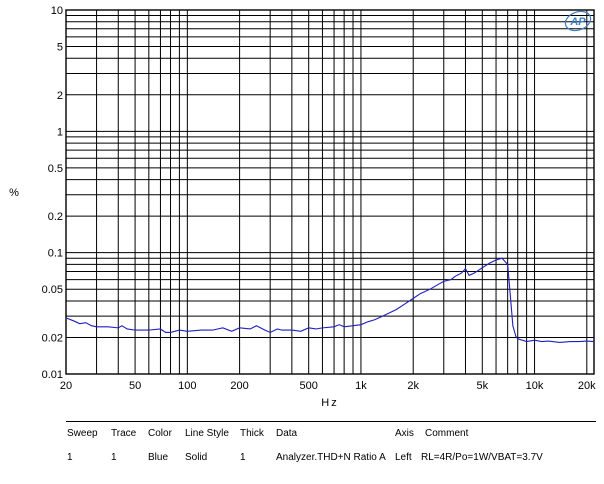 Image resolution: width=604 pixels, height=484 pixels. I want to click on y-tick-labels: 10 5 2 1 0.5 0.2 0.1 0.05 0.02 0.01, so click(52, 193).